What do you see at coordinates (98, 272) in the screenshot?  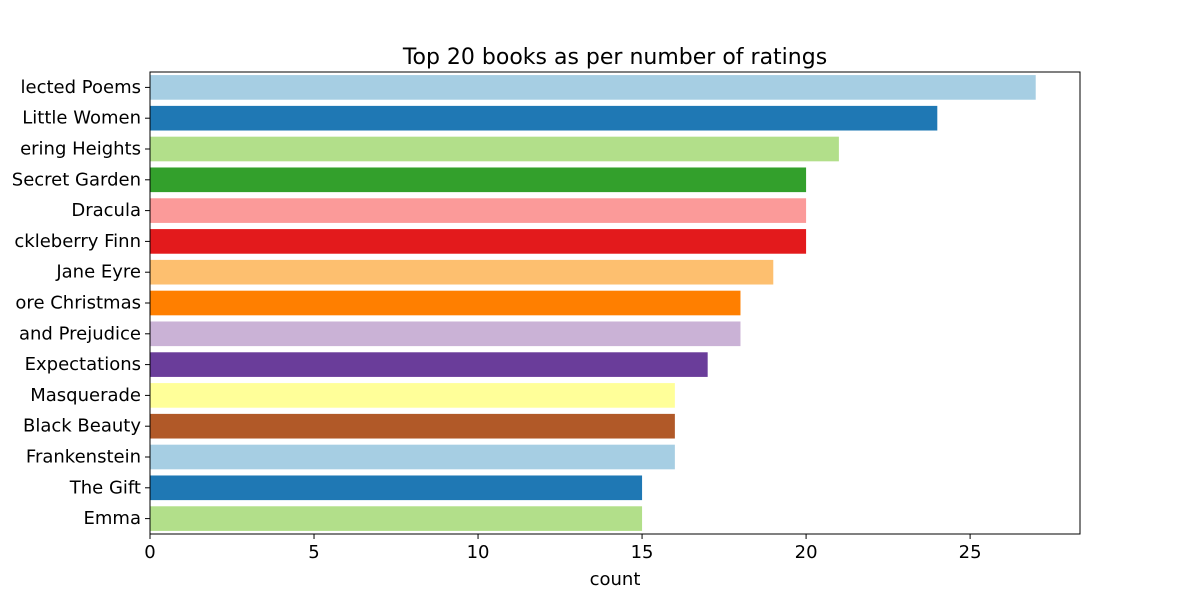 I see `y-tick-label: Jane Eyre` at bounding box center [98, 272].